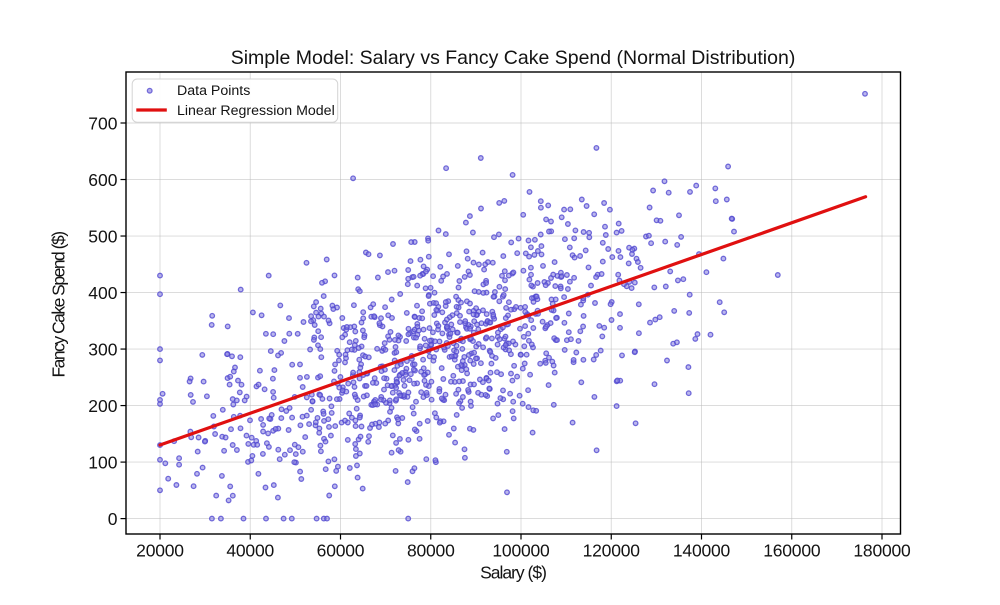 This screenshot has height=605, width=1000. I want to click on svg-text: Data Points, so click(213, 91).